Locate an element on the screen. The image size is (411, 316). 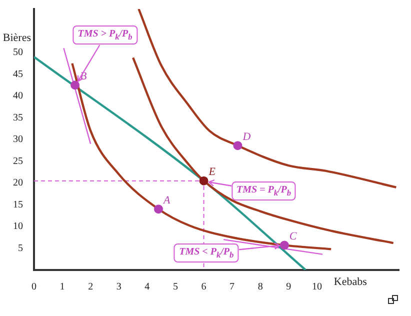
x-tick-label: 0 is located at coordinates (34, 287).